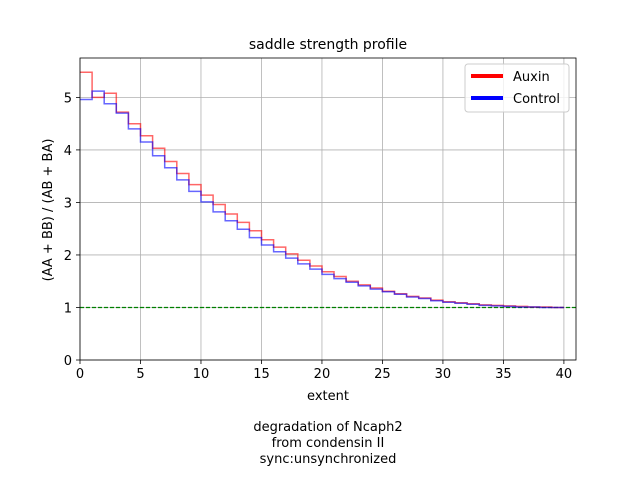  What do you see at coordinates (503, 374) in the screenshot?
I see `x-tick-label: 35` at bounding box center [503, 374].